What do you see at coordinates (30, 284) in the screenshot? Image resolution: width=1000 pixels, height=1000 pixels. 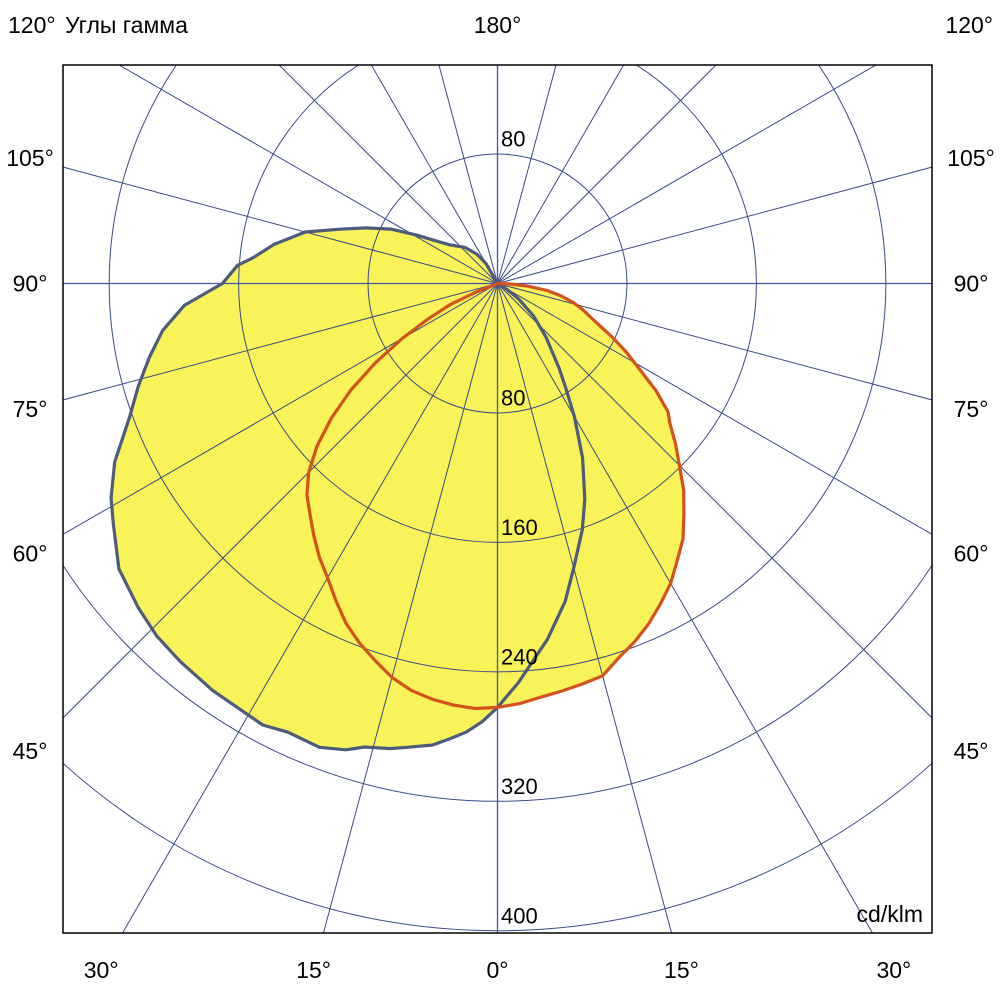 I see `left-angle-label-90: 90°` at bounding box center [30, 284].